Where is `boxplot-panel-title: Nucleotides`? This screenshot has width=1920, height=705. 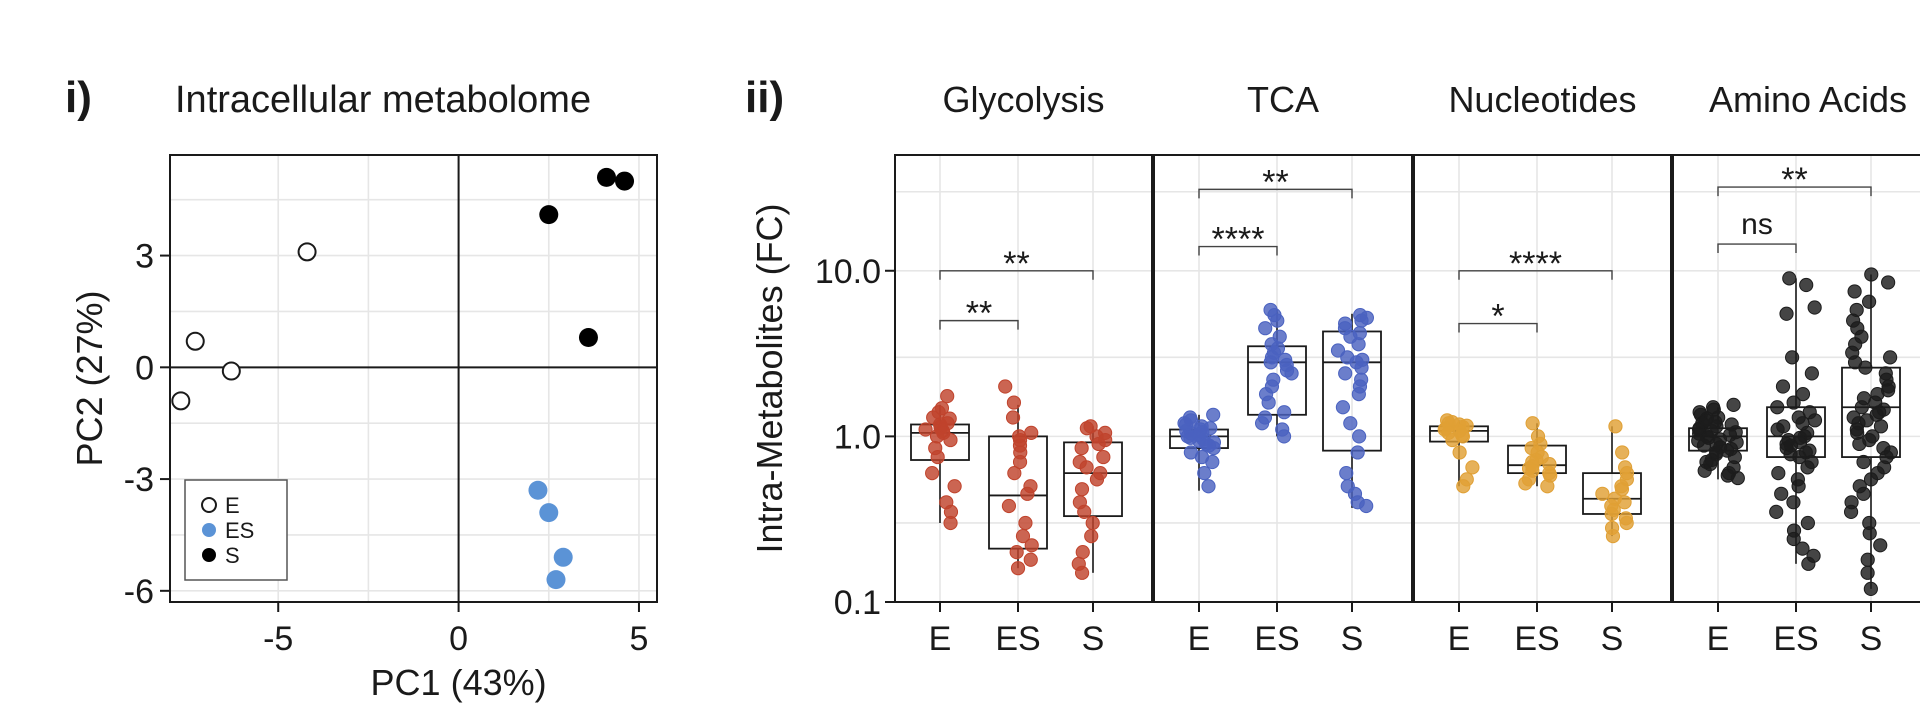 boxplot-panel-title: Nucleotides is located at coordinates (1542, 99).